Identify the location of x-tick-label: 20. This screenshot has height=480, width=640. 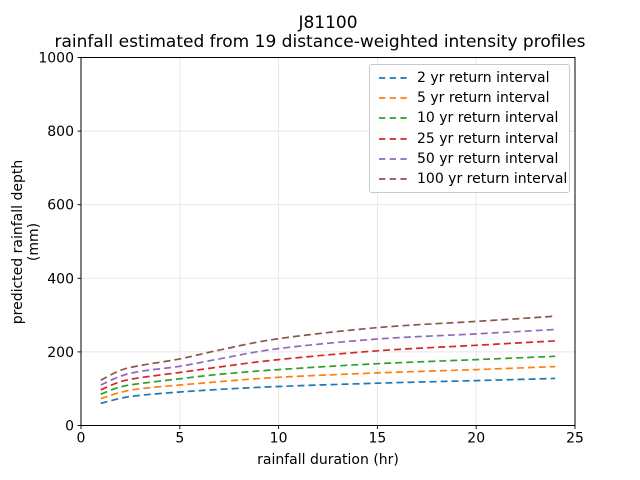
(476, 439).